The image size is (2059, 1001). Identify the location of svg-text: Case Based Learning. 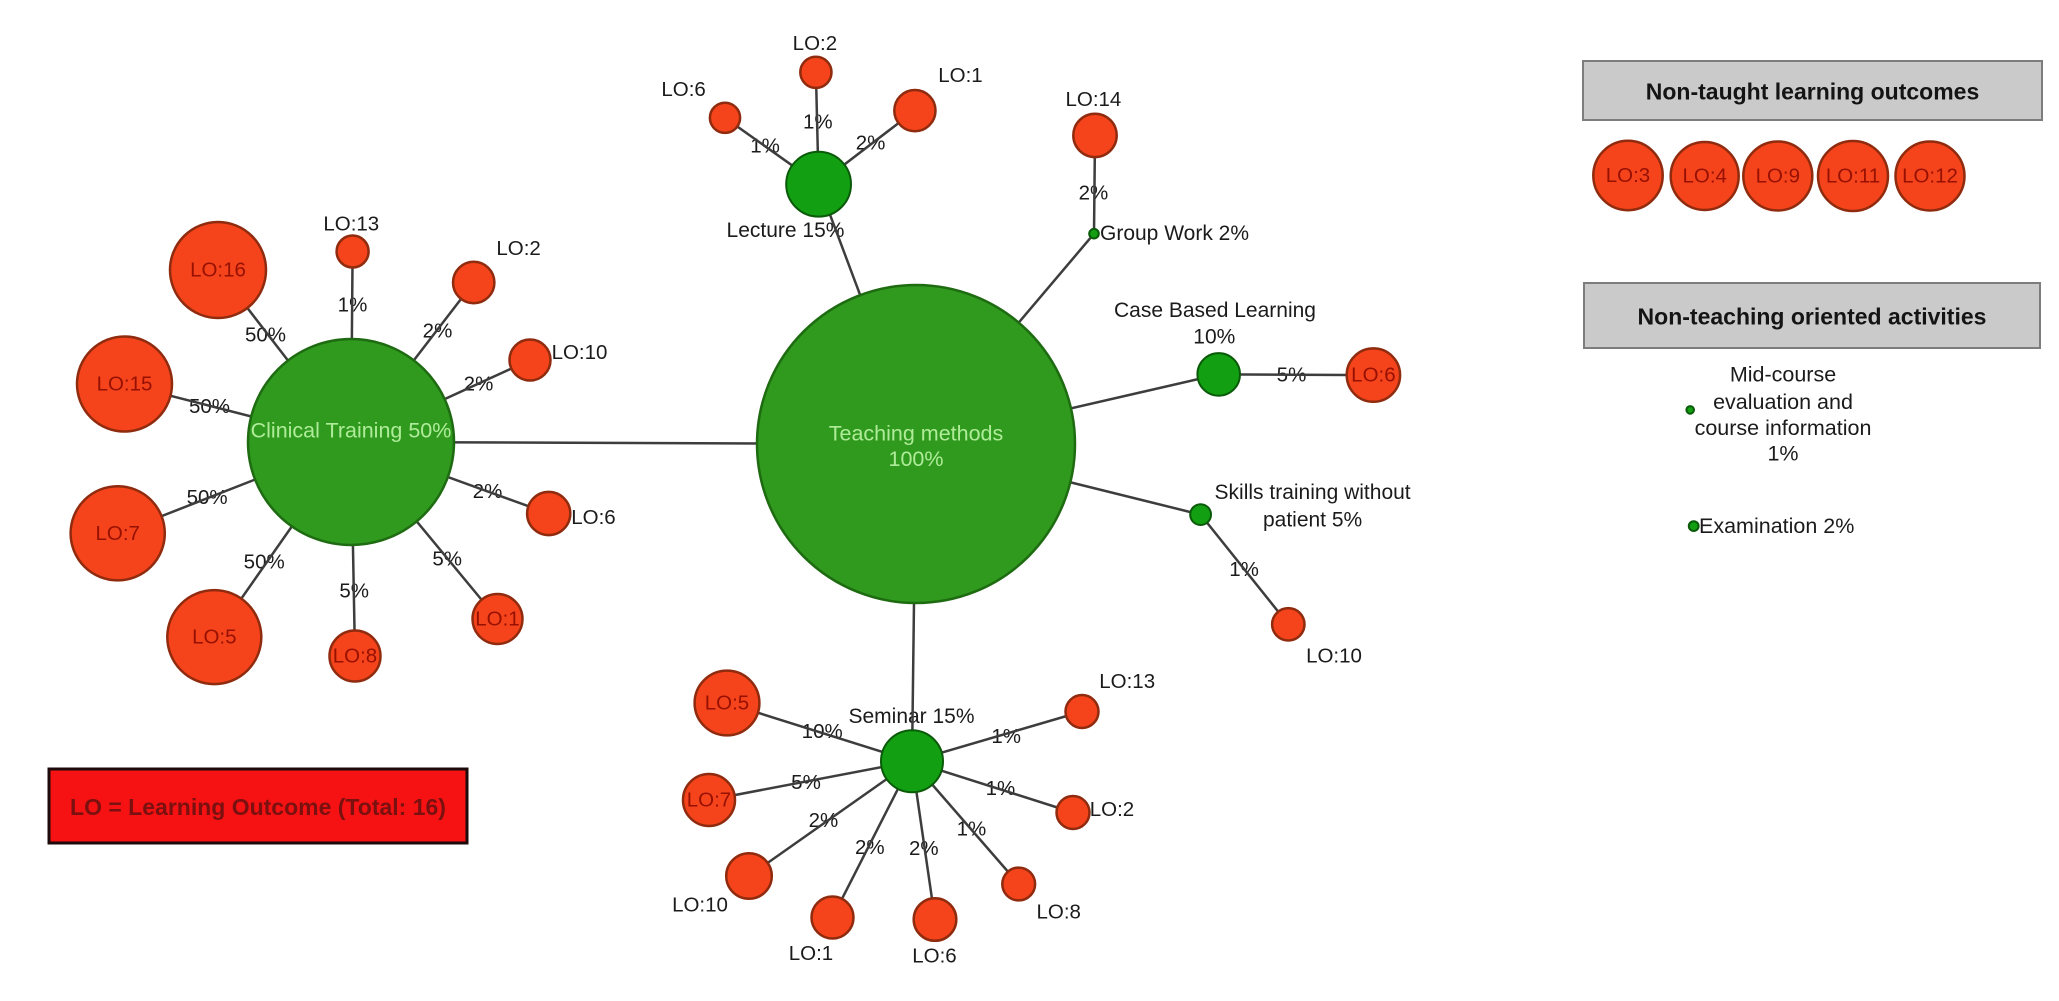
(1215, 310).